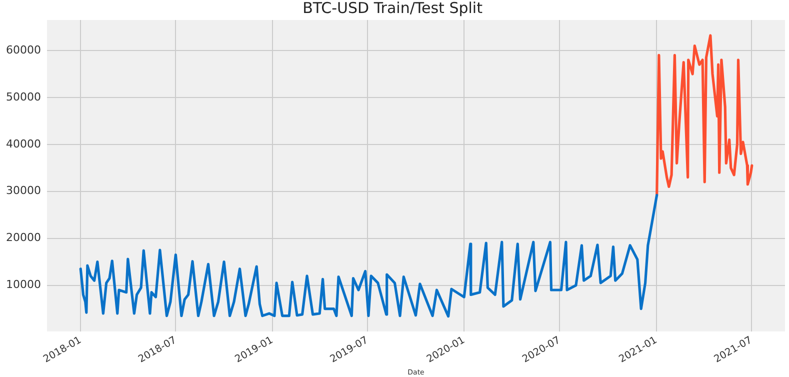  Describe the element at coordinates (23, 49) in the screenshot. I see `y-tick-label: 60000` at that location.